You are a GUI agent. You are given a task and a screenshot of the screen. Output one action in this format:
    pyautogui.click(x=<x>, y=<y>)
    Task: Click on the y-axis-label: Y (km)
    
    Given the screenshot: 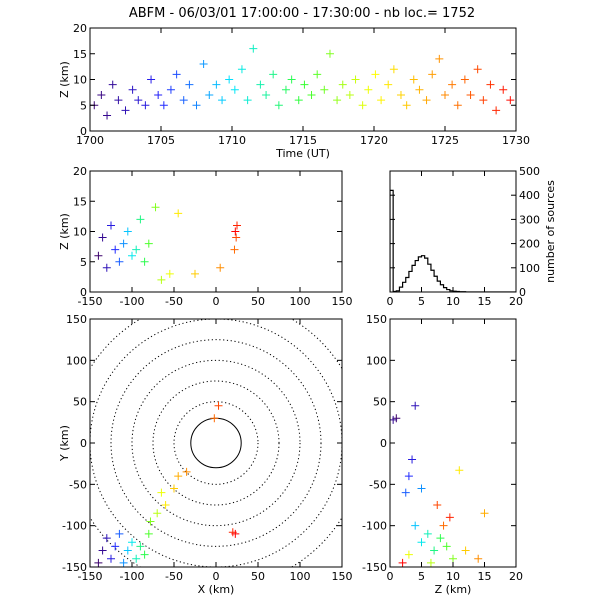 What is the action you would take?
    pyautogui.click(x=64, y=443)
    